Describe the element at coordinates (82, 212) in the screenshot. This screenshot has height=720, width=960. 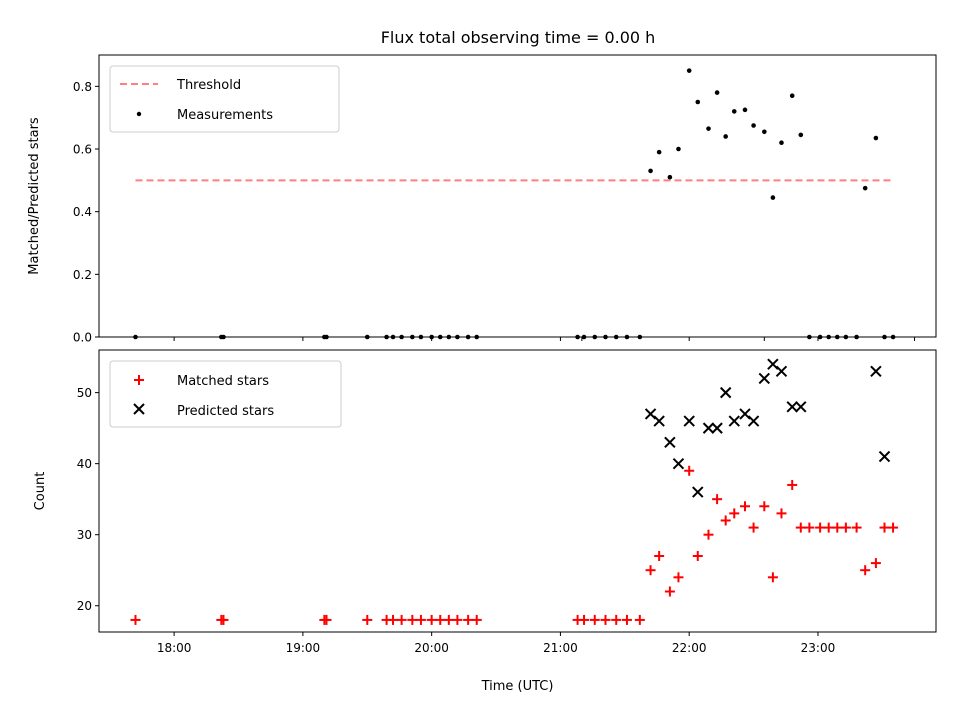
I see `top-y-tick-label: 0.4` at that location.